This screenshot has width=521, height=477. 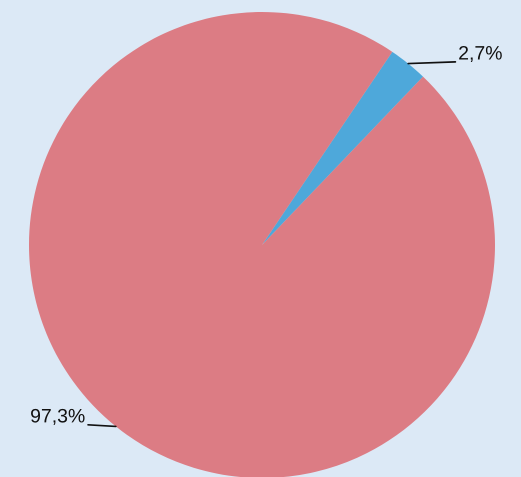 I want to click on pie-slice, so click(x=343, y=148).